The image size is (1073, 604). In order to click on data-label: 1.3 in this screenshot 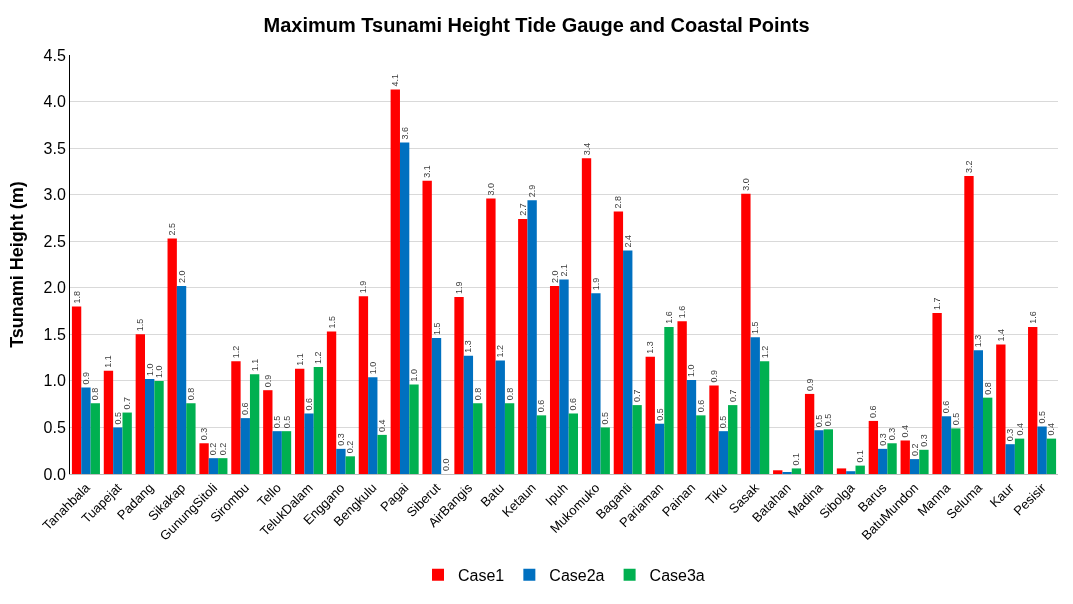, I will do `click(650, 347)`.